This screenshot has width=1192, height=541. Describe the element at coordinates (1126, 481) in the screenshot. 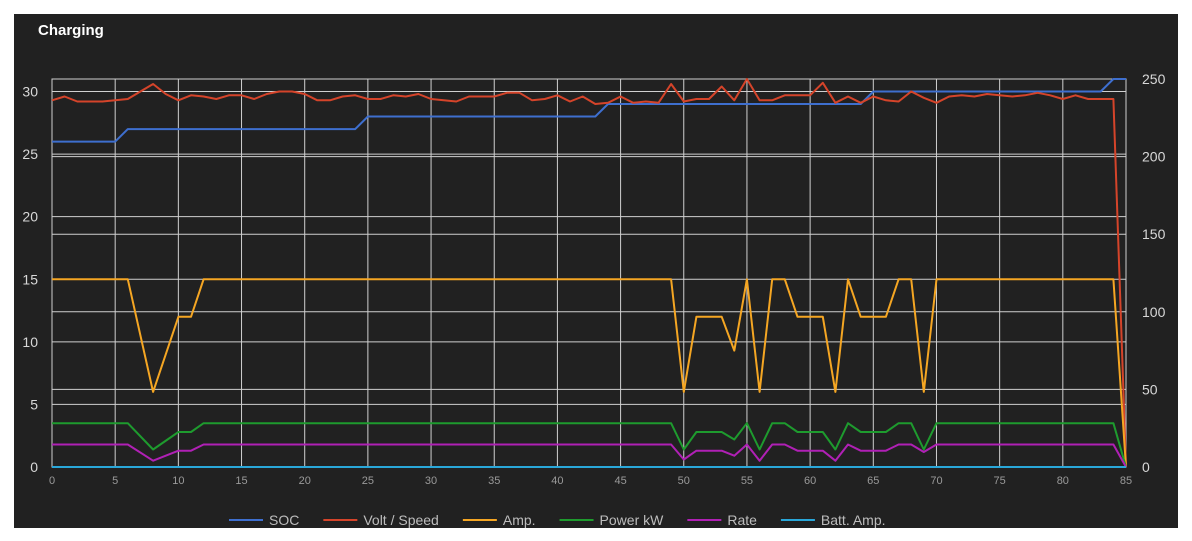

I see `x-tick-label: 85` at that location.